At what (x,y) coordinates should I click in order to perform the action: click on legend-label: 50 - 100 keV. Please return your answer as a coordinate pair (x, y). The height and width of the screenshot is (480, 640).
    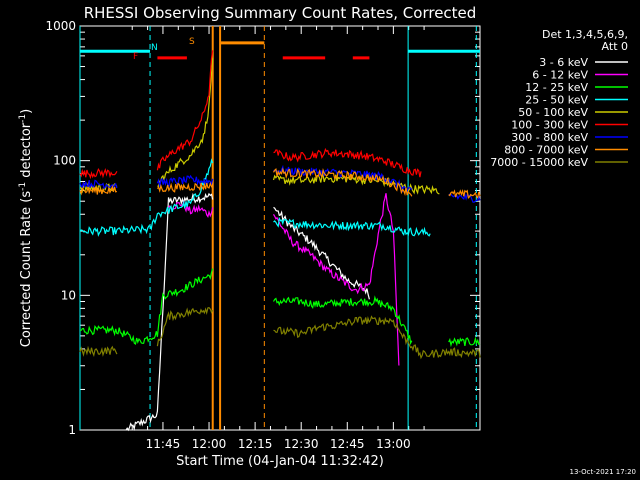
    Looking at the image, I should click on (553, 112).